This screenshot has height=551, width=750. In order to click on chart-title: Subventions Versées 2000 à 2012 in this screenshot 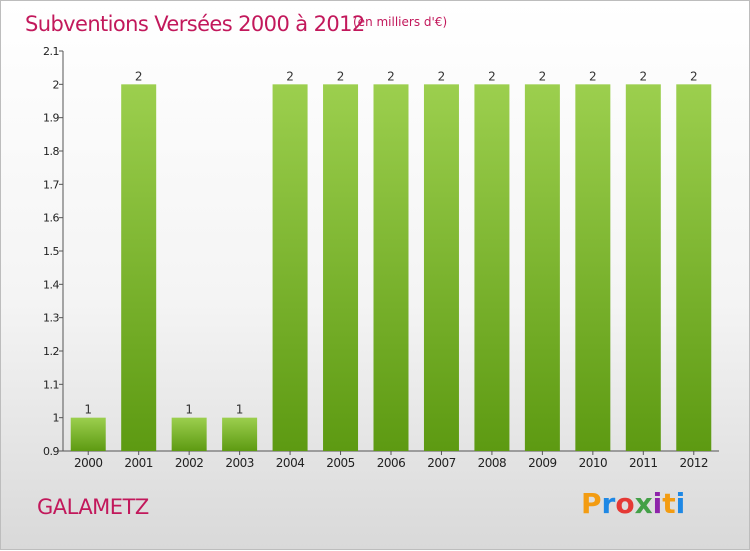, I will do `click(195, 24)`.